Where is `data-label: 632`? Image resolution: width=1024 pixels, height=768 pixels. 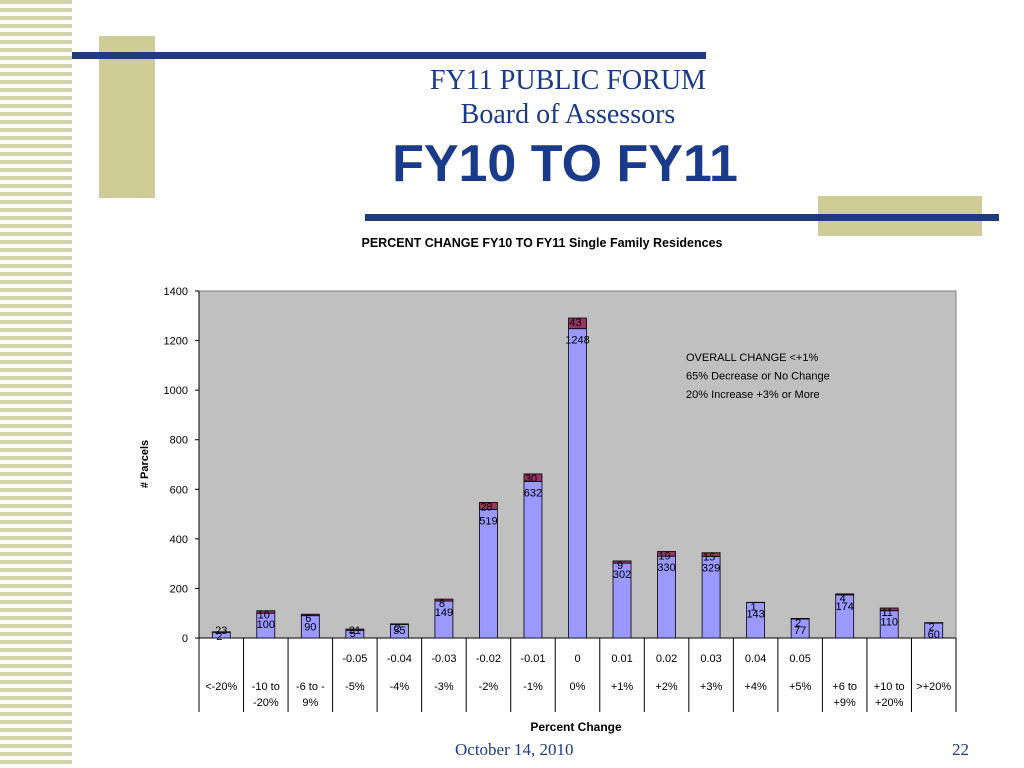
data-label: 632 is located at coordinates (533, 493).